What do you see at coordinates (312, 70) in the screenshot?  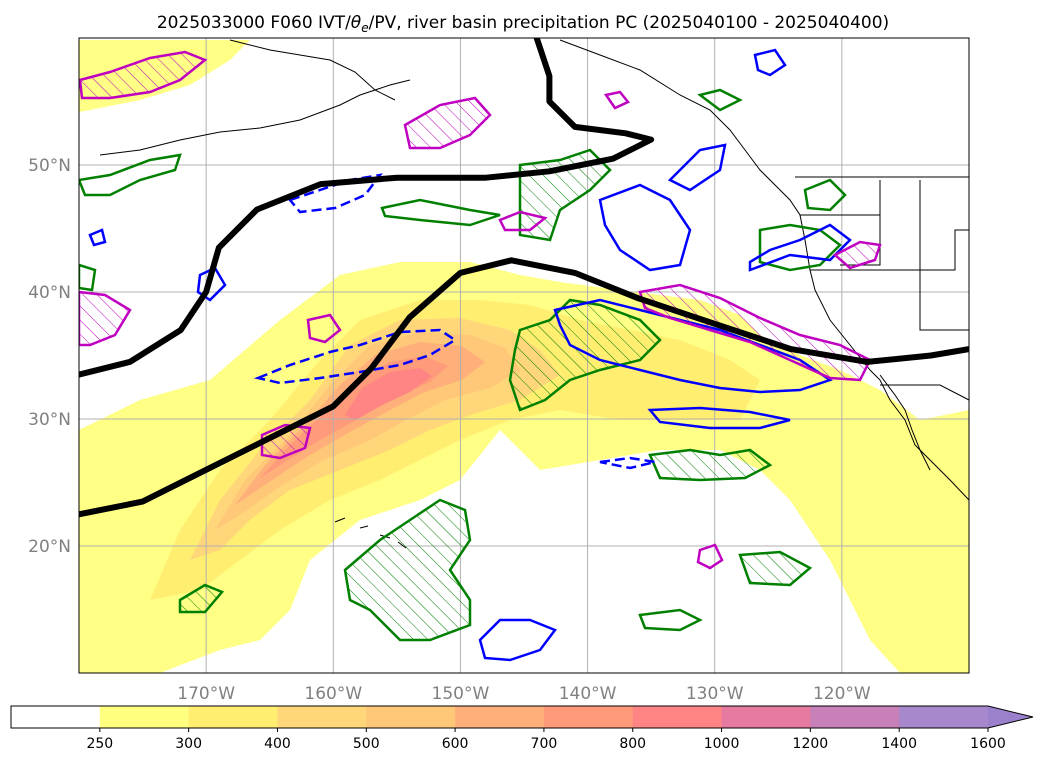 I see `alaska-coast` at bounding box center [312, 70].